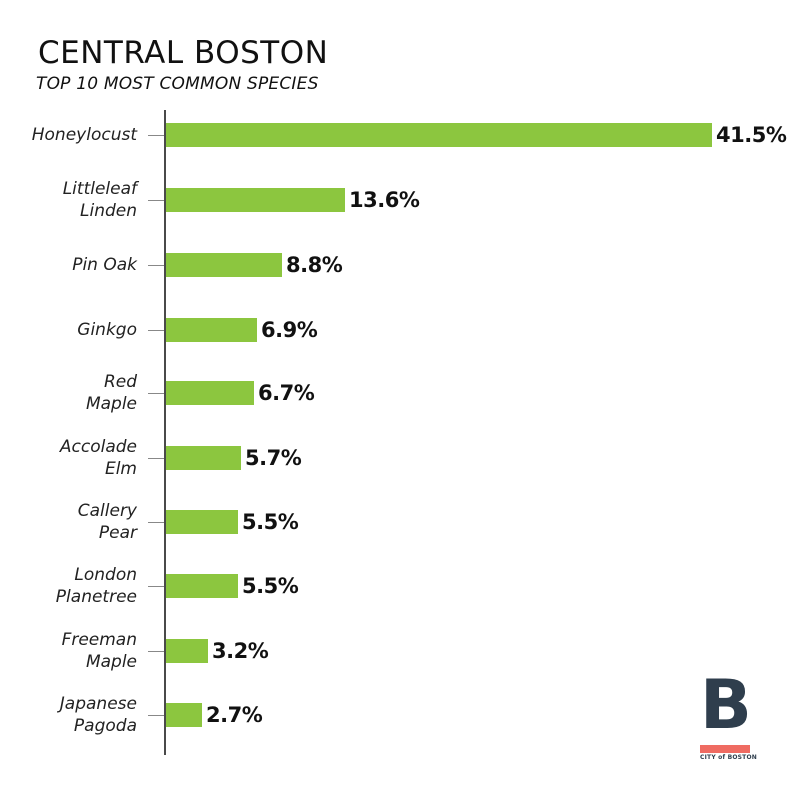  Describe the element at coordinates (108, 211) in the screenshot. I see `category-label-line: Linden` at that location.